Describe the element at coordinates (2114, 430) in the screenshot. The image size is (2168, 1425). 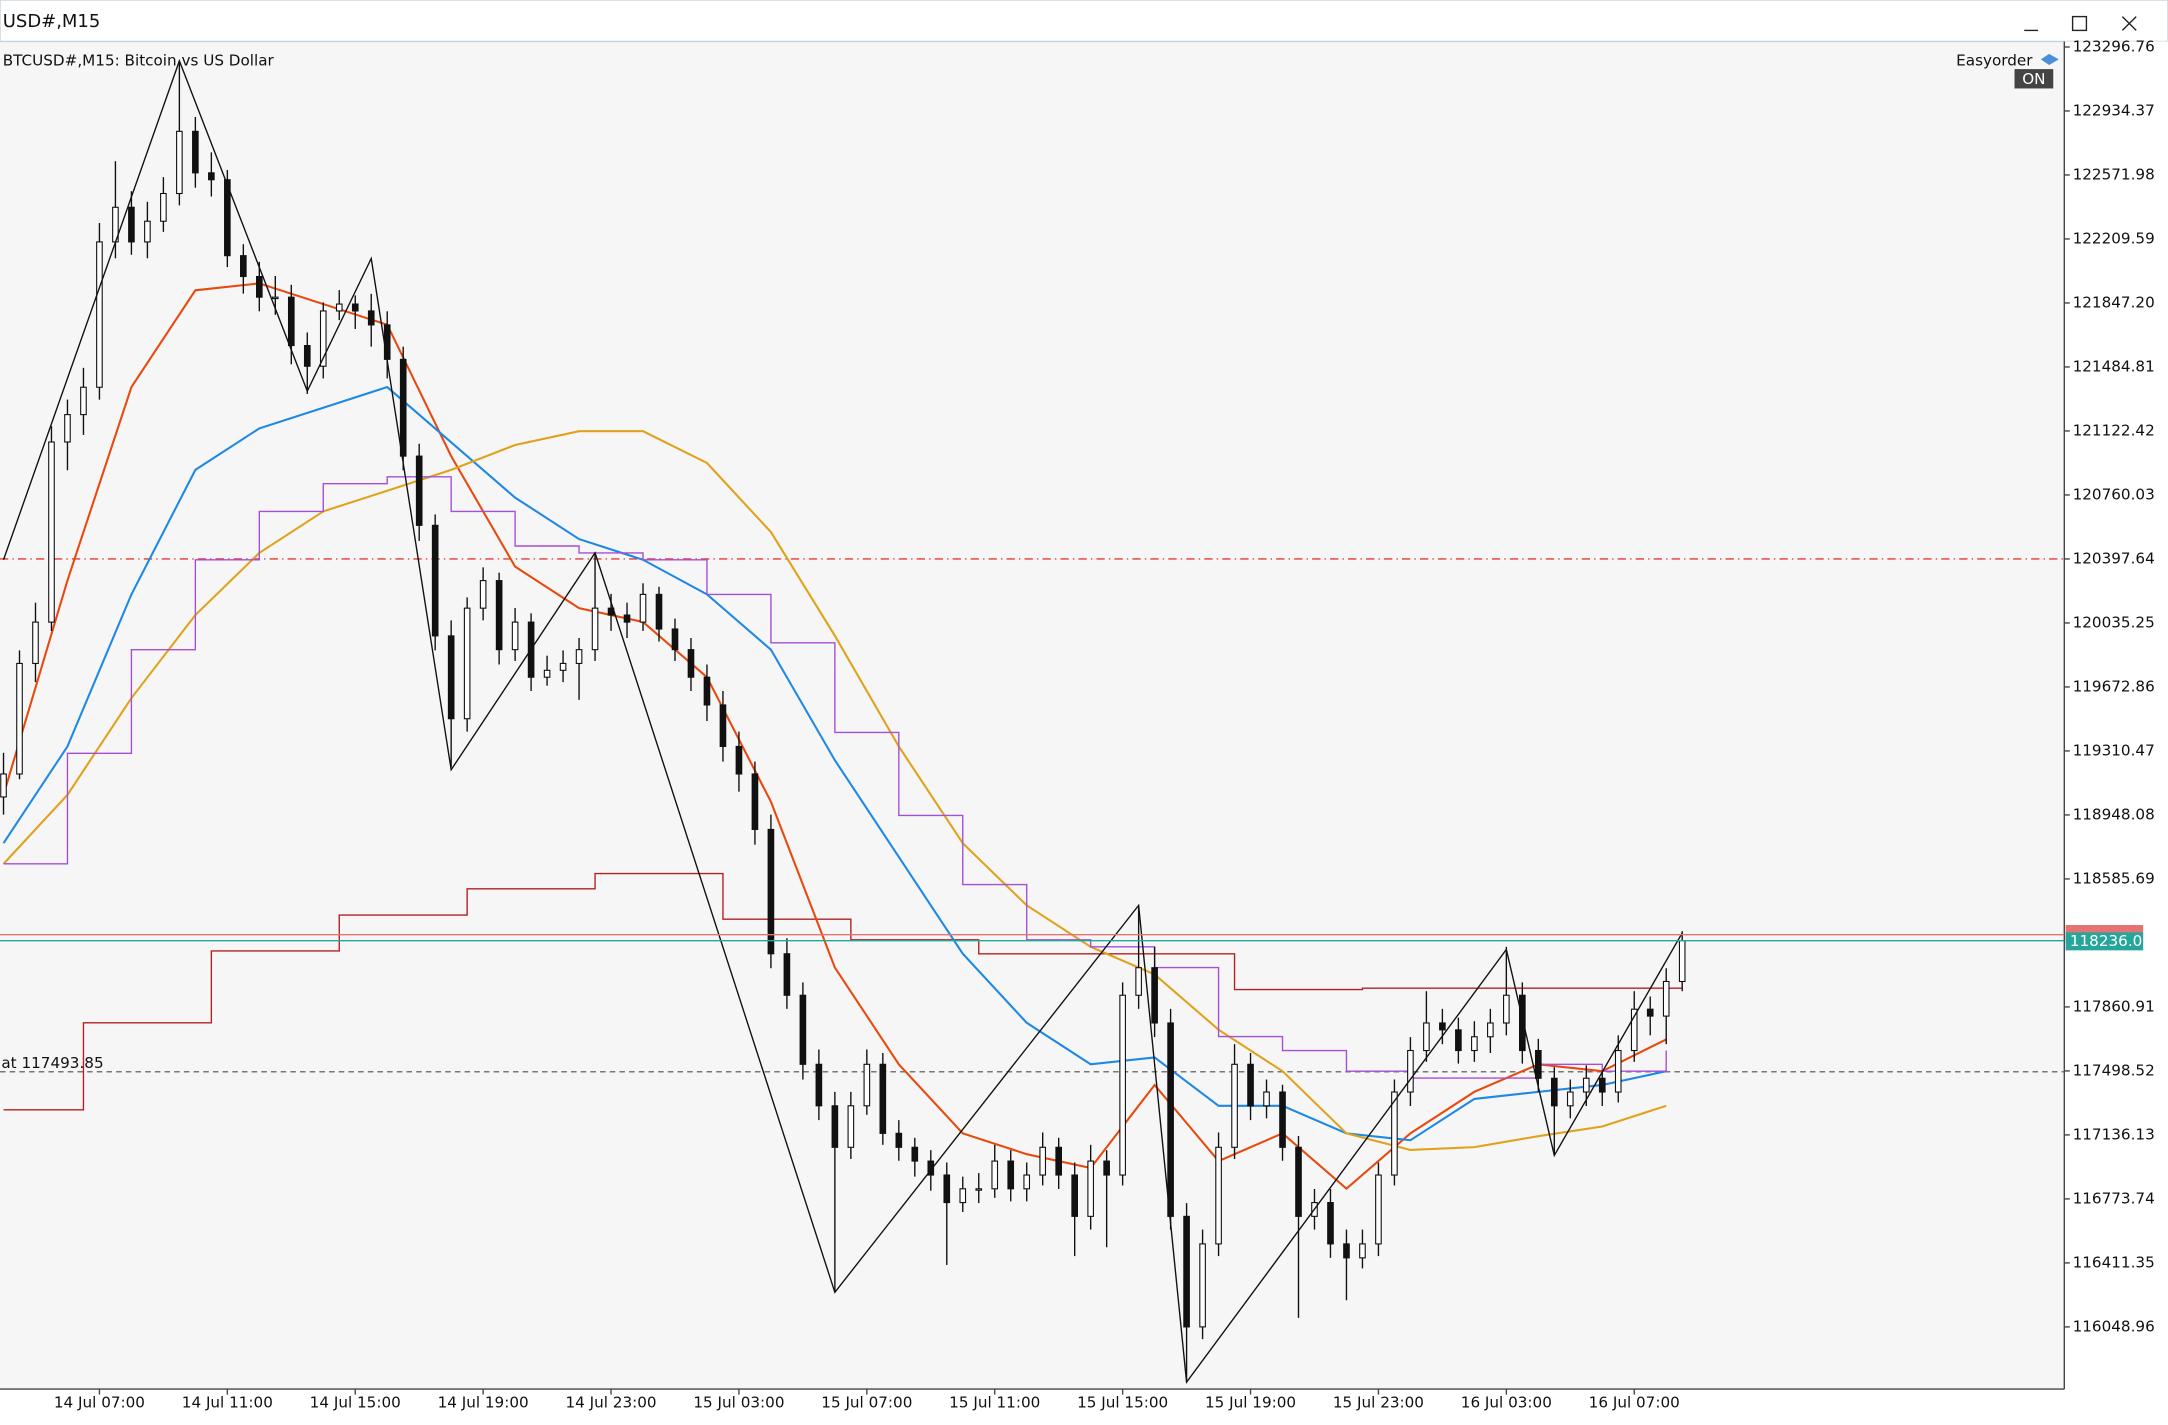
I see `y-tick-label: 121122.42` at that location.